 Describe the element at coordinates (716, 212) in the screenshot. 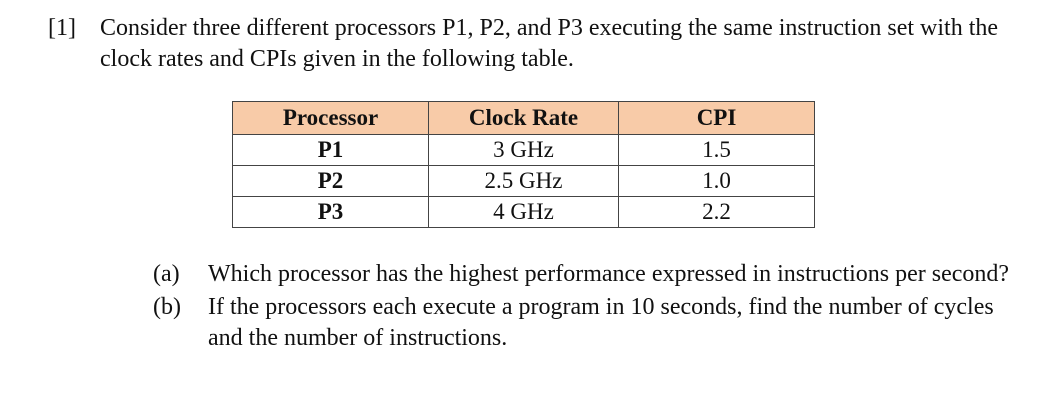

I see `cell-cpi: 2.2` at that location.